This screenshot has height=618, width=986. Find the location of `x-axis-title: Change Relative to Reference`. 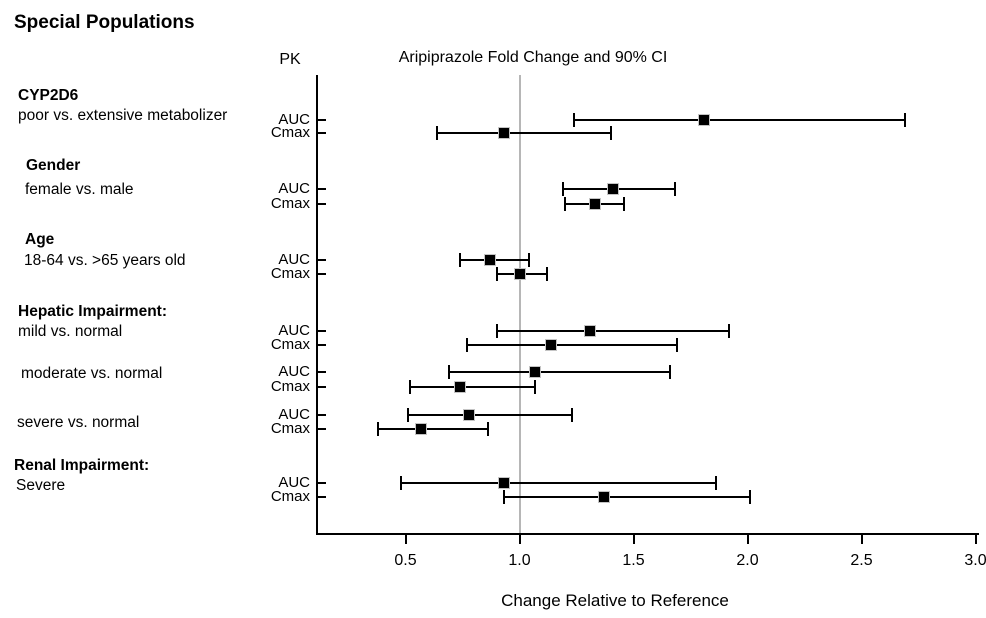

x-axis-title: Change Relative to Reference is located at coordinates (615, 600).